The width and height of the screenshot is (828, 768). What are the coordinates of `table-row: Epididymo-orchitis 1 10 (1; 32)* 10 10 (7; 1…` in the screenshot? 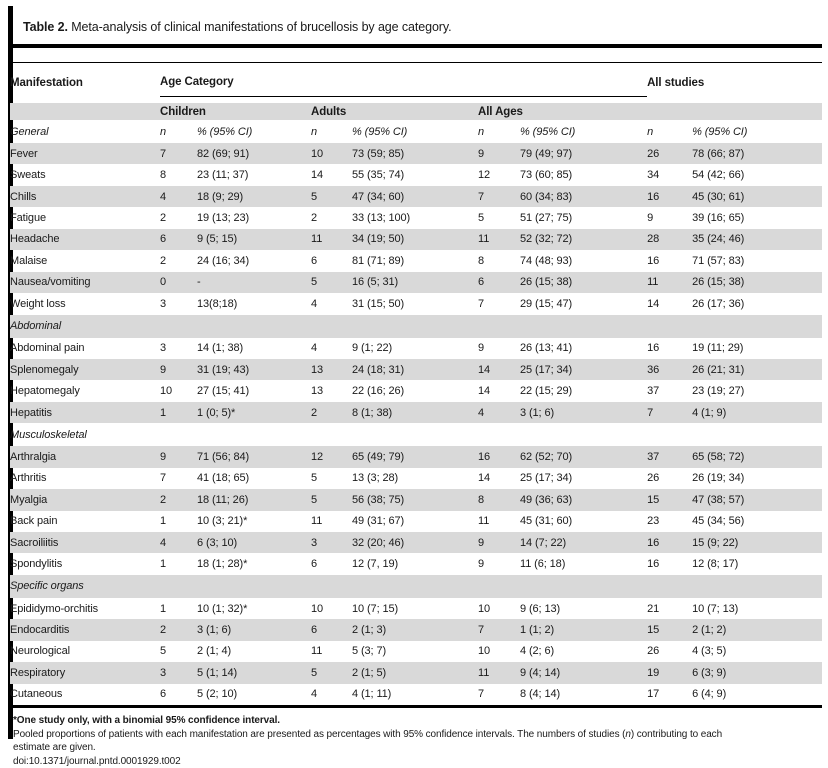 It's located at (416, 608).